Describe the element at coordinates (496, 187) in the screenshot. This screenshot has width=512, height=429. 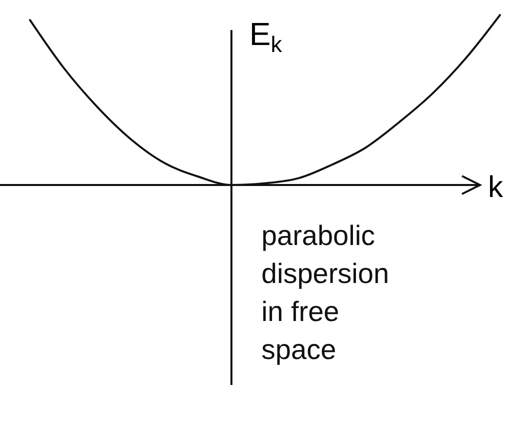
I see `x-axis-title: k` at that location.